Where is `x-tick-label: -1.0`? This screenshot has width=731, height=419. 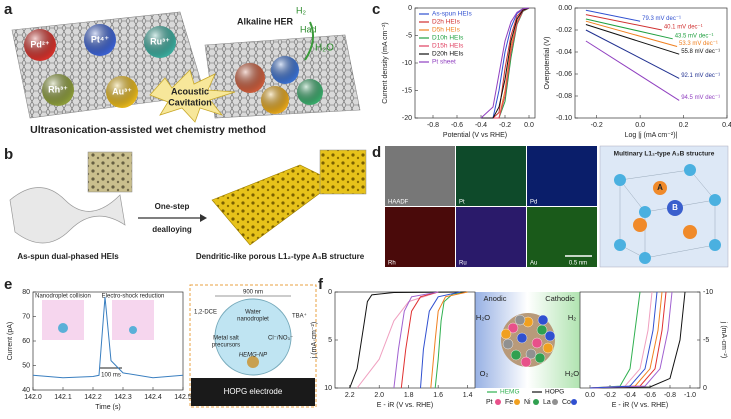 x-tick-label: -1.0 is located at coordinates (690, 395).